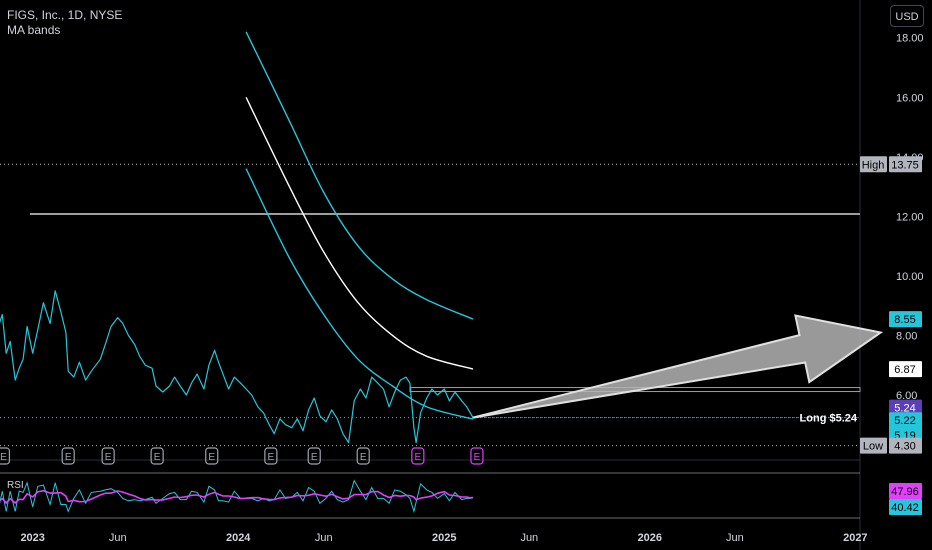  I want to click on rsi-value-label: 40.42, so click(905, 508).